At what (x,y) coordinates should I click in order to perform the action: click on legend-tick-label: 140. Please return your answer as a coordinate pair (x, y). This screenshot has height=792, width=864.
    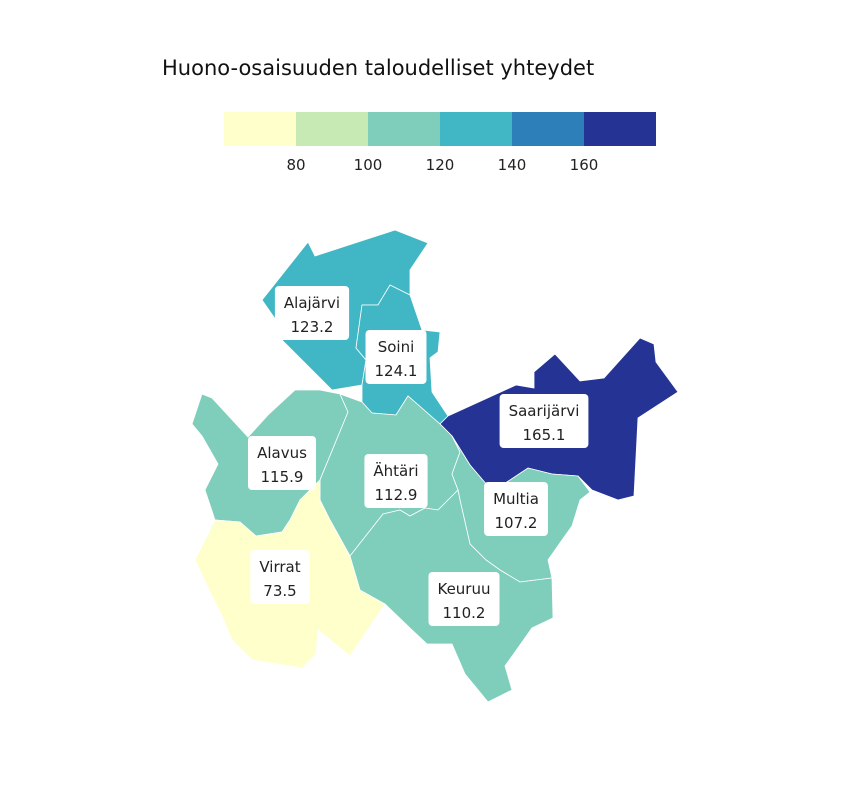
    Looking at the image, I should click on (512, 165).